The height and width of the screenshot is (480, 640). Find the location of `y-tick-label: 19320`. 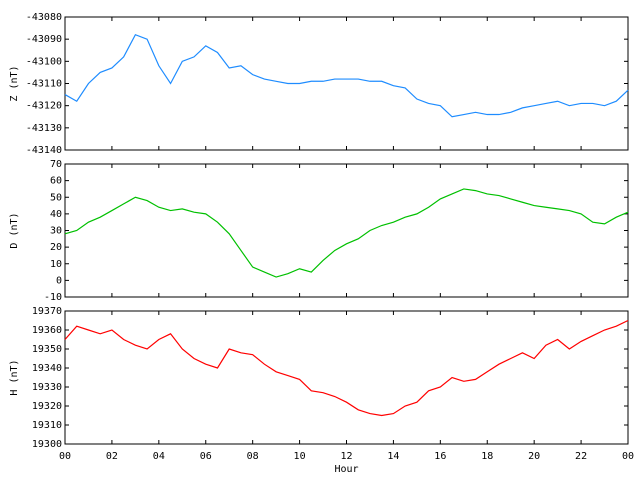

y-tick-label: 19320 is located at coordinates (47, 406).